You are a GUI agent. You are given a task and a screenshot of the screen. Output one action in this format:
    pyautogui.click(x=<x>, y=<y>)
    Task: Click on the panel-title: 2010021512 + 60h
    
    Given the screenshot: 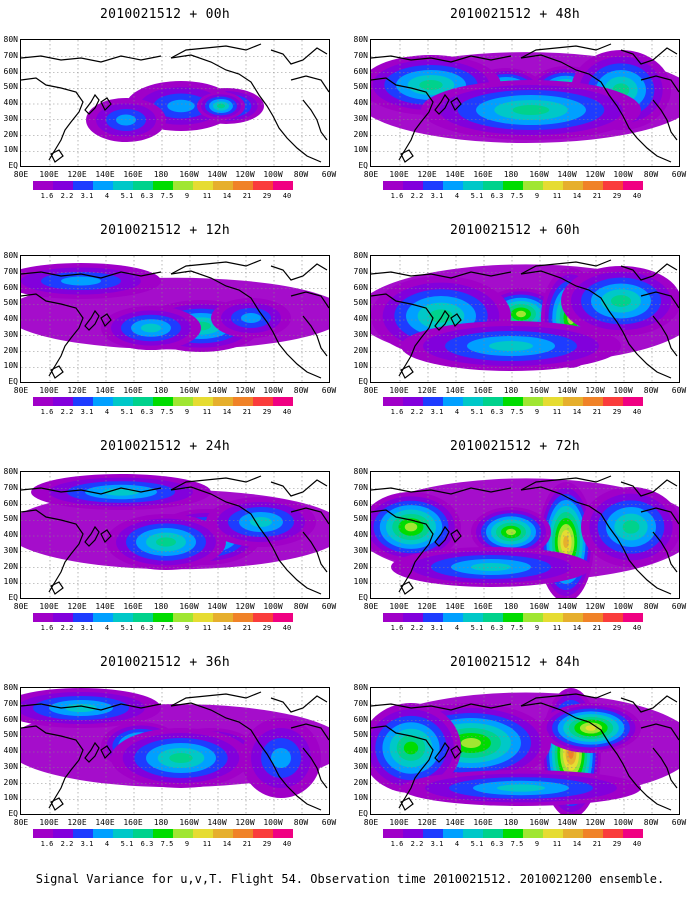 What is the action you would take?
    pyautogui.click(x=515, y=230)
    